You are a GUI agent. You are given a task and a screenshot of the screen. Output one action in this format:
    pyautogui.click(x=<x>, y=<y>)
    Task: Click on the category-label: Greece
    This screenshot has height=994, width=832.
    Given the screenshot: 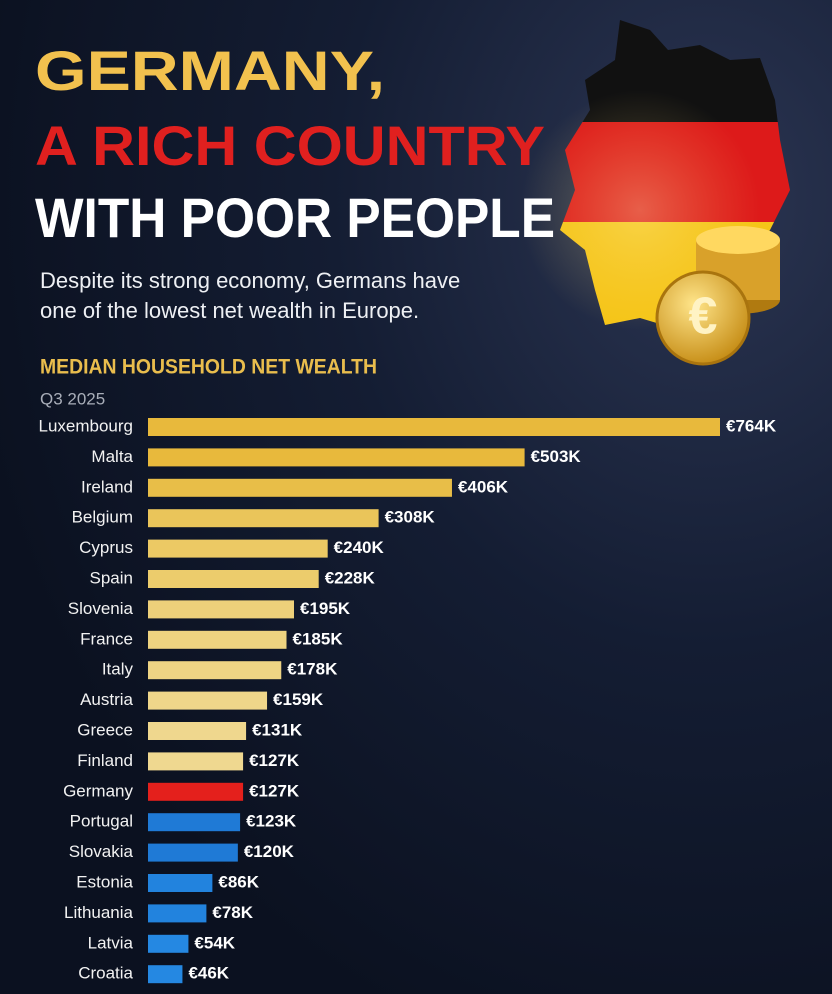 What is the action you would take?
    pyautogui.click(x=105, y=729)
    